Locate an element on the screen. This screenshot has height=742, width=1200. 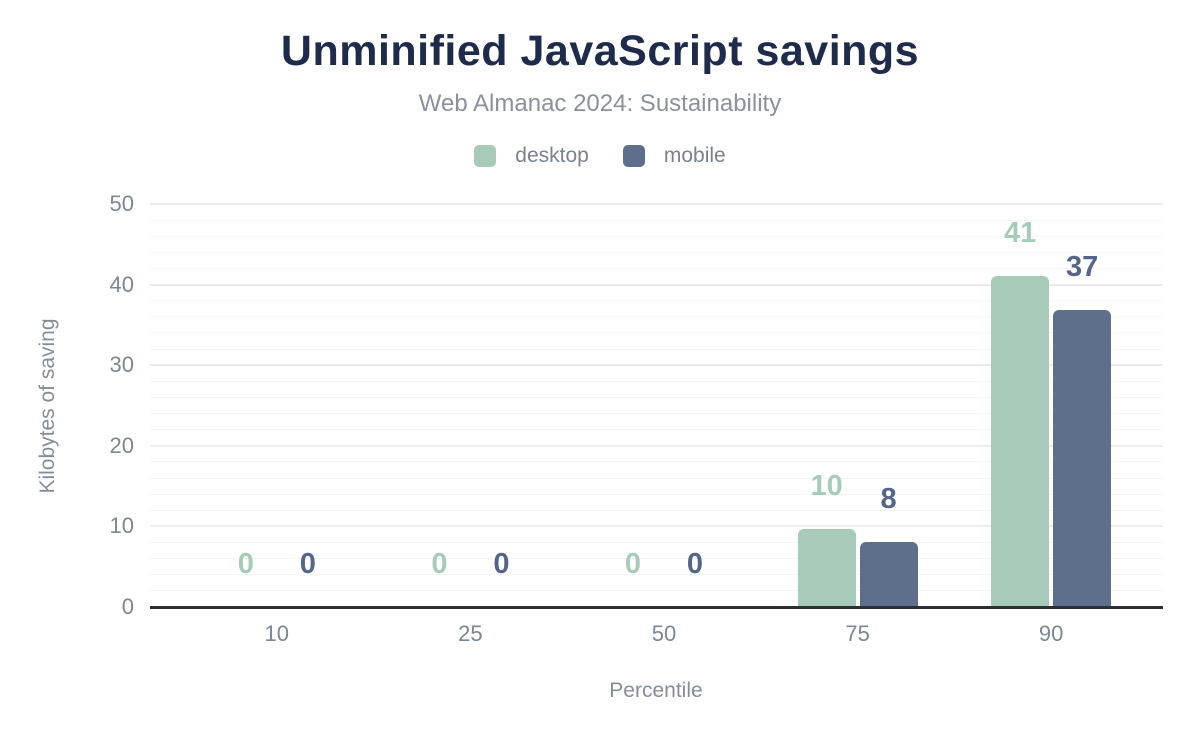
legend-swatch-mobile-icon is located at coordinates (633, 156).